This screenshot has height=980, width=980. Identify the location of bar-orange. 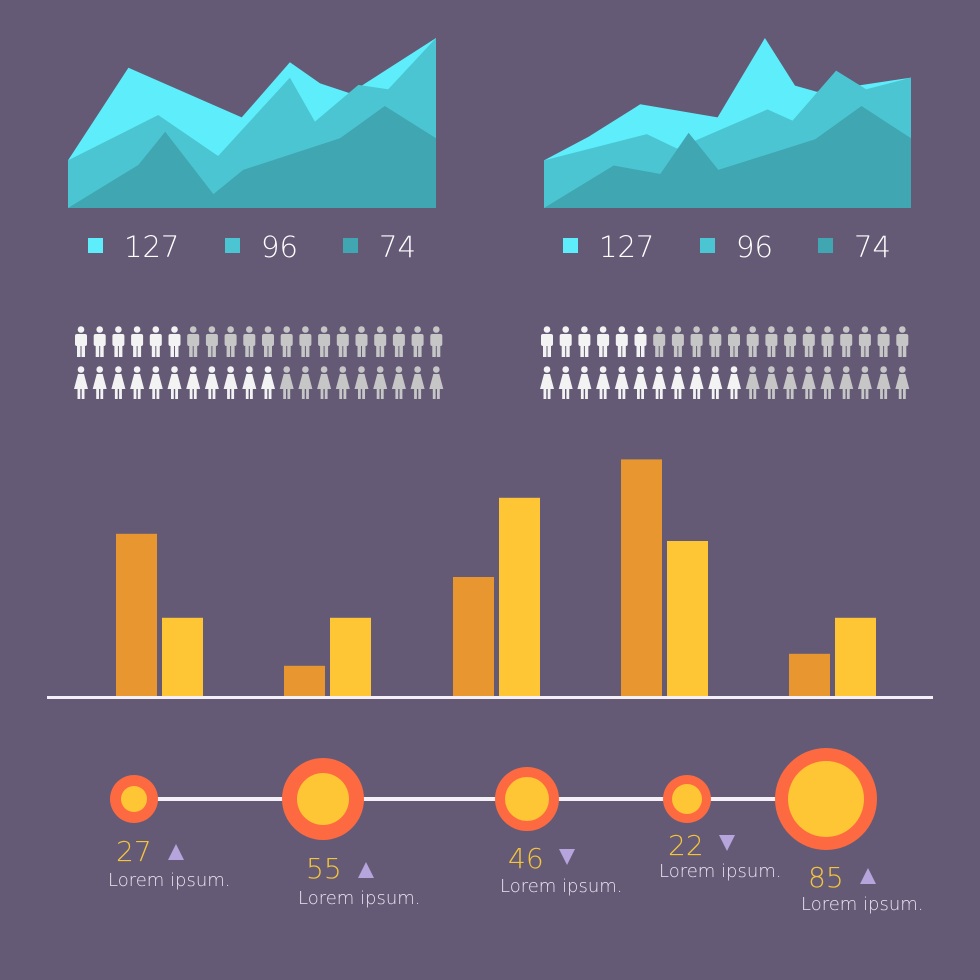
(304, 681).